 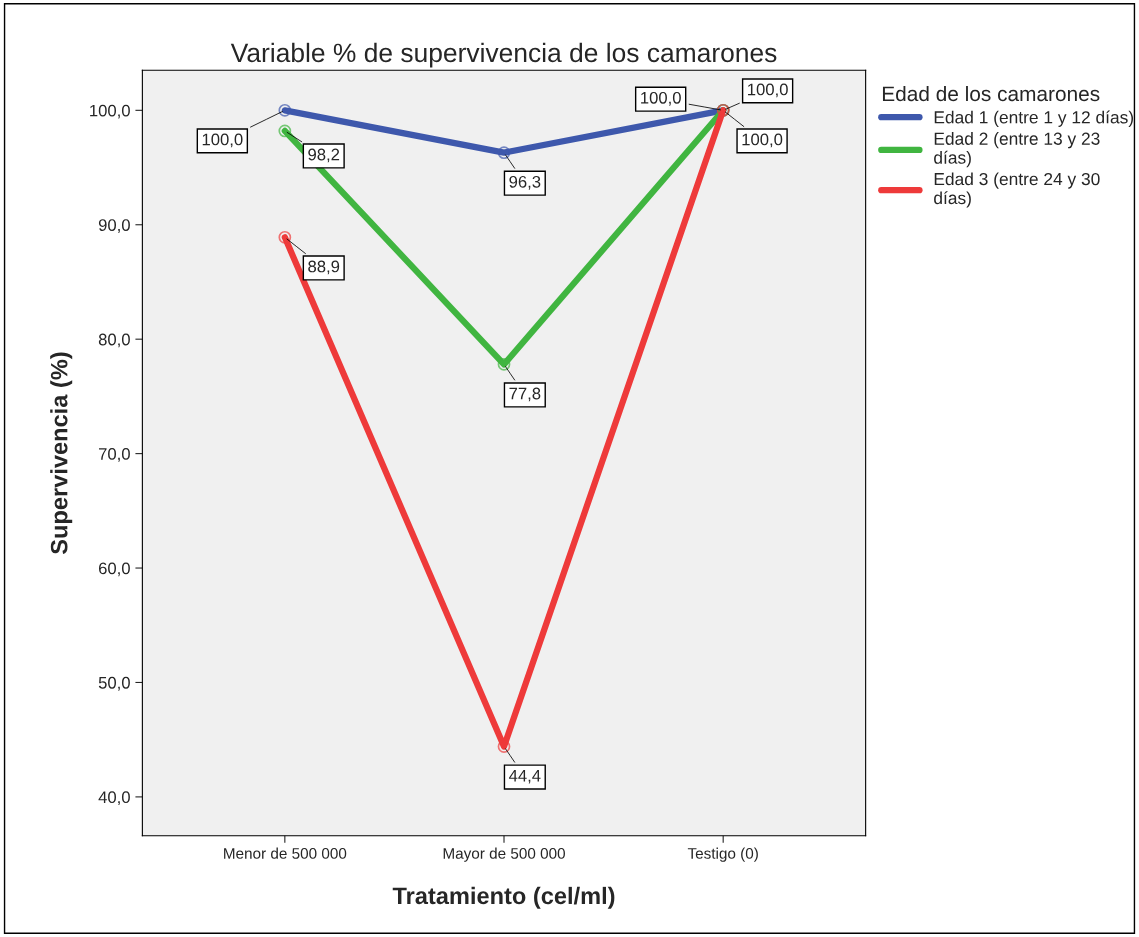 What do you see at coordinates (525, 776) in the screenshot?
I see `data-label: 44,4` at bounding box center [525, 776].